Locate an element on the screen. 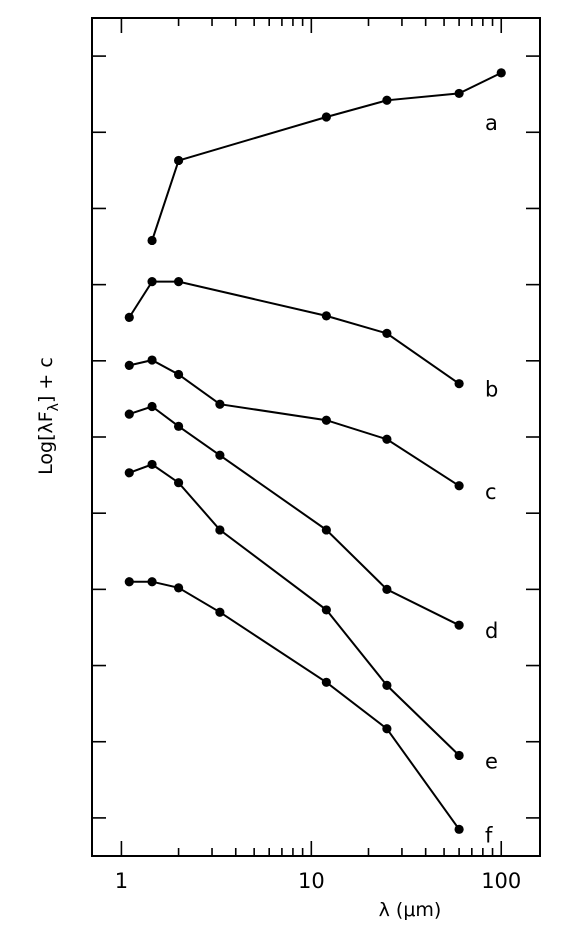 The width and height of the screenshot is (570, 931). series-label-b: b is located at coordinates (491, 390).